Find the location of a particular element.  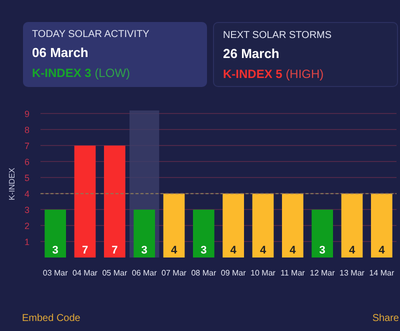

text: K-INDEX 3 is located at coordinates (62, 73).